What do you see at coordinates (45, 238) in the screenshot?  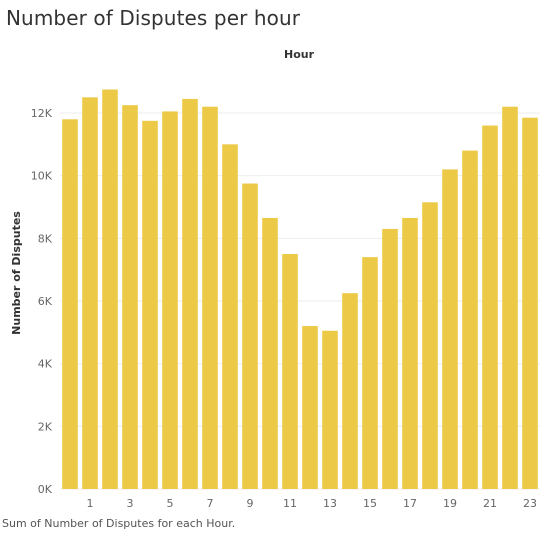 I see `y-tick-label: 8K` at bounding box center [45, 238].